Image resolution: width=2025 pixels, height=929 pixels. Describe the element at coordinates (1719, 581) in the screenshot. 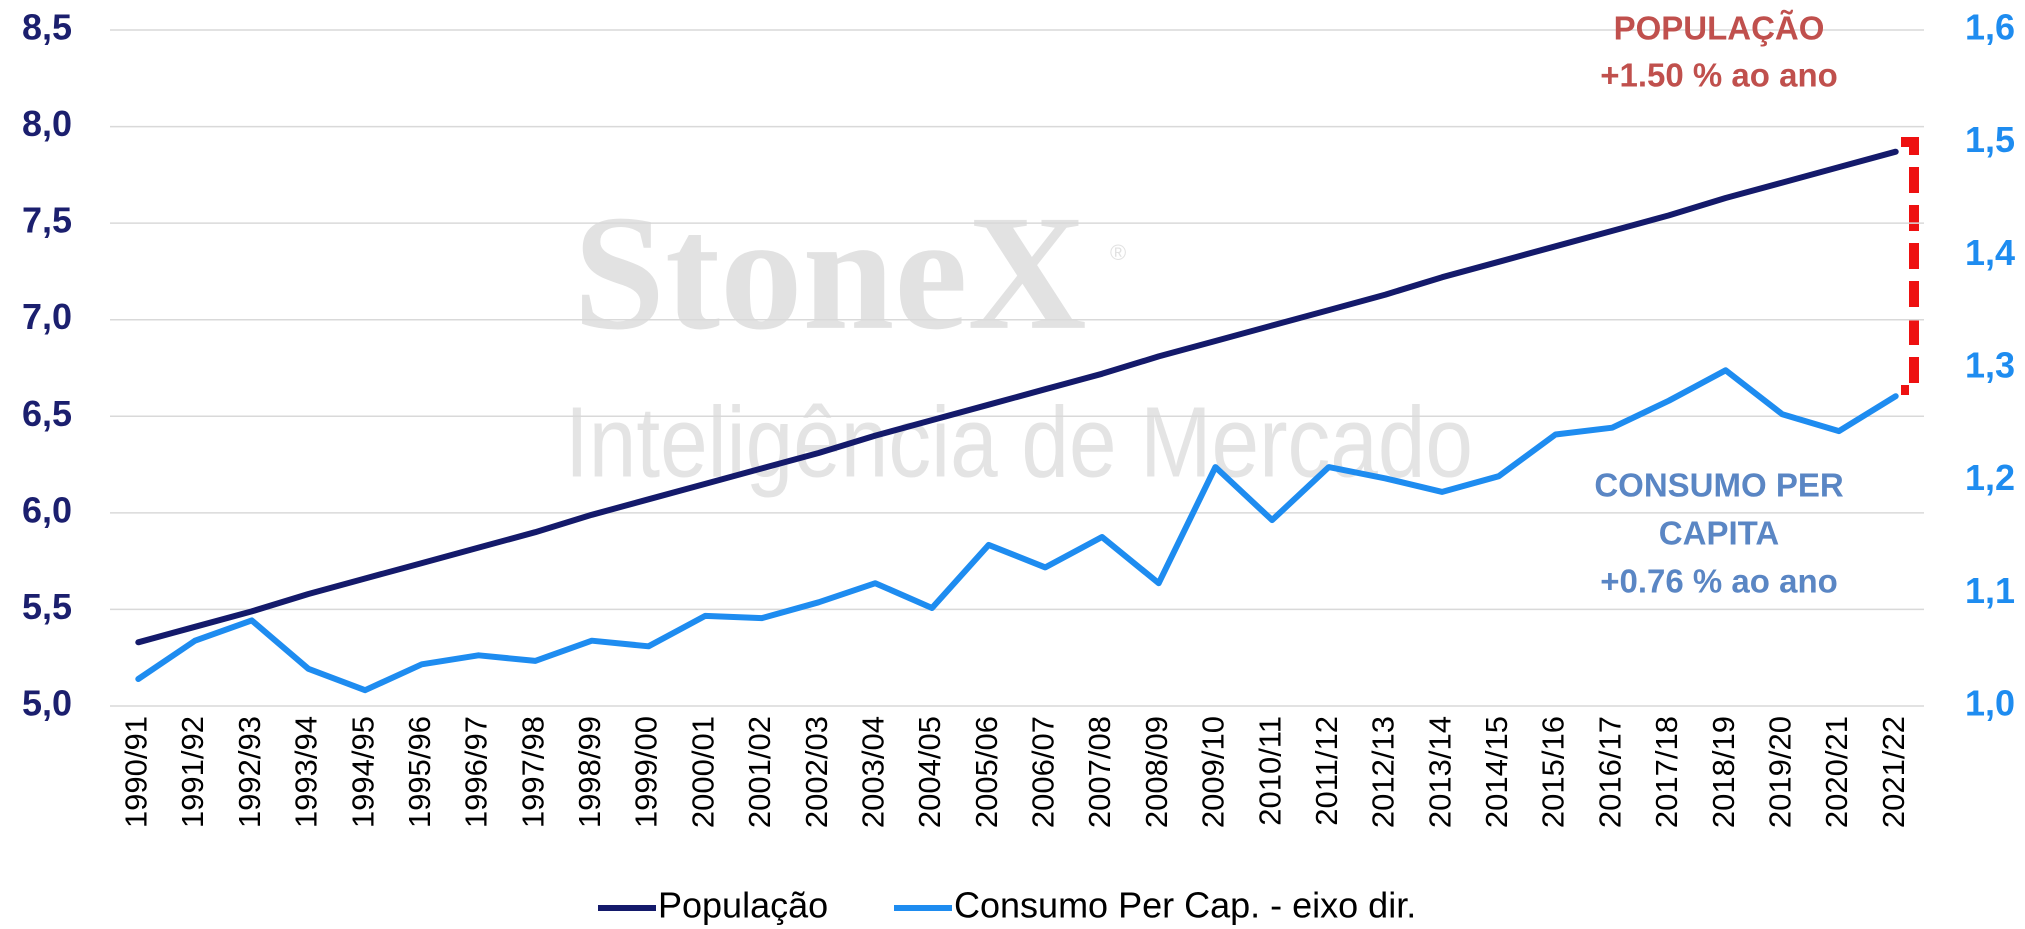

I see `annotation: +0.76 % ao ano` at that location.